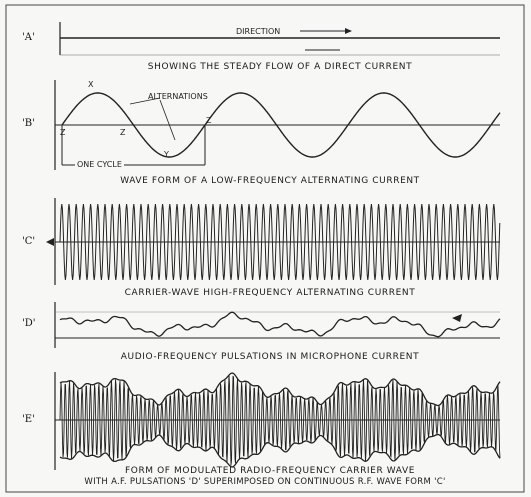 The height and width of the screenshot is (497, 531). I want to click on panel-d-marker, so click(457, 318).